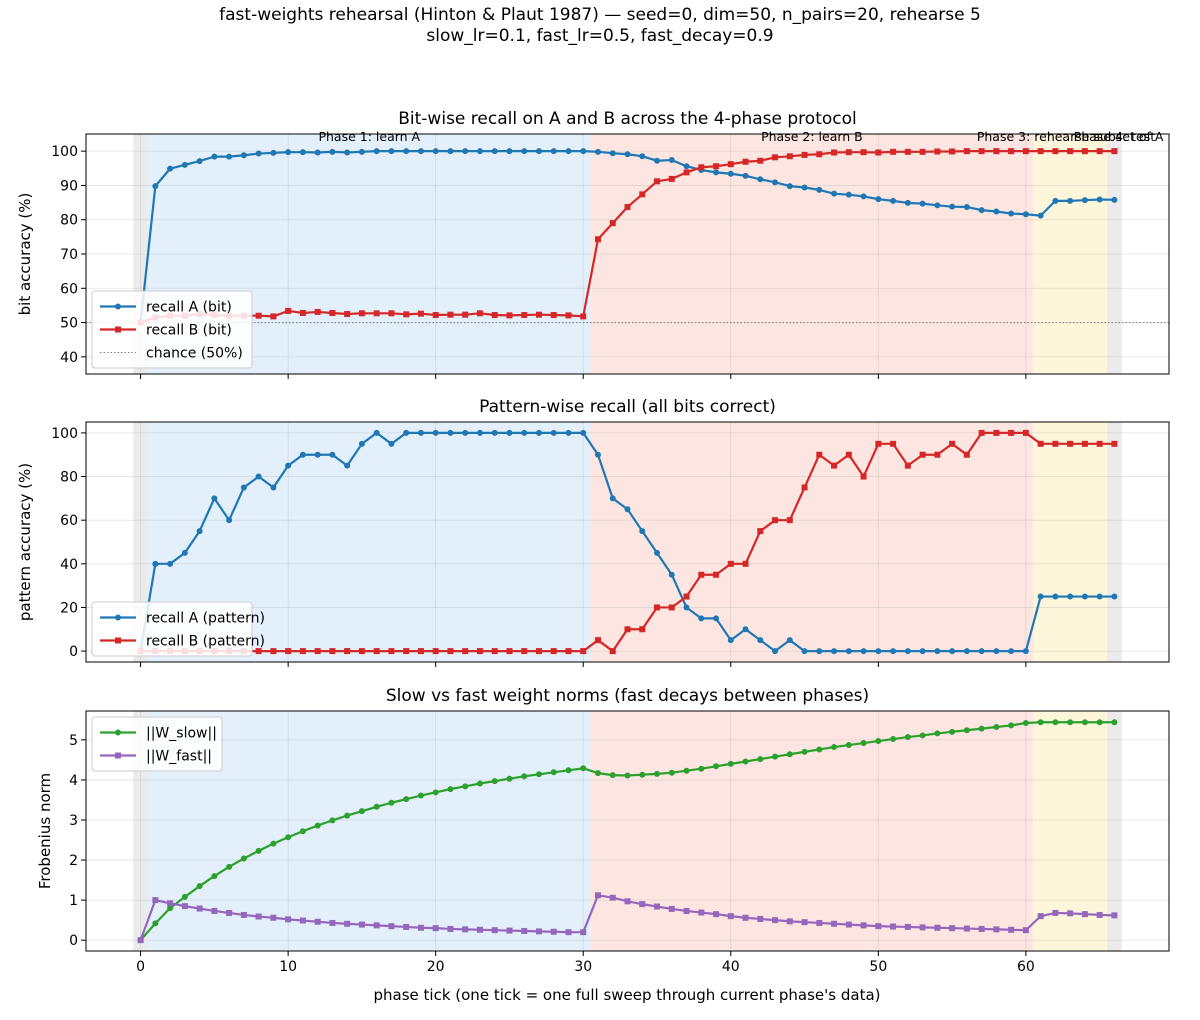 The width and height of the screenshot is (1200, 1020). What do you see at coordinates (69, 565) in the screenshot?
I see `y-tick-label: 40` at bounding box center [69, 565].